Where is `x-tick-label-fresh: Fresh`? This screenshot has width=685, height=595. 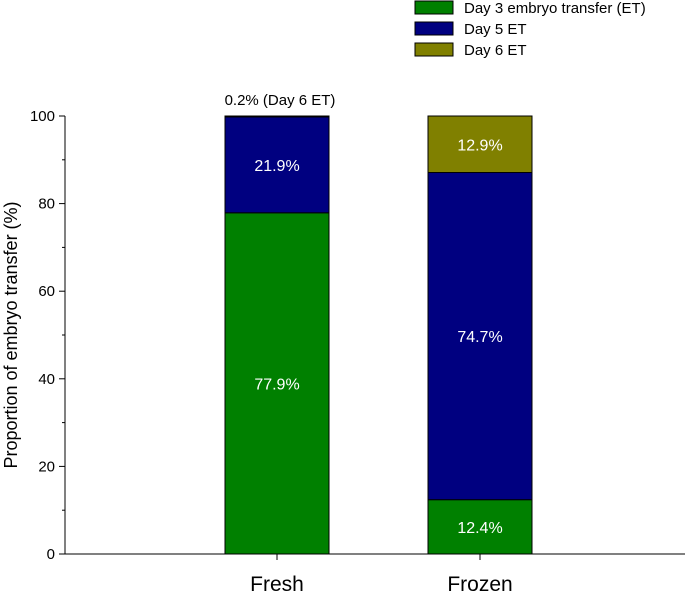
x-tick-label-fresh: Fresh is located at coordinates (277, 584).